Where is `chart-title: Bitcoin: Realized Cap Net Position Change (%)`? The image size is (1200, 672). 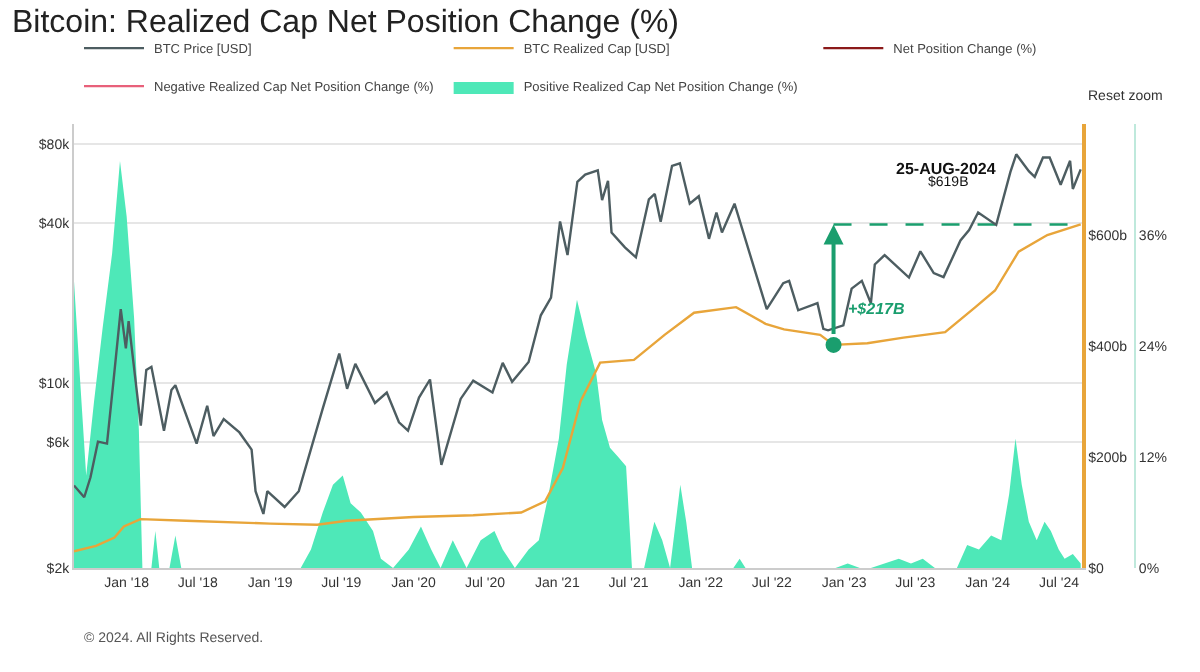
chart-title: Bitcoin: Realized Cap Net Position Change (%) is located at coordinates (345, 23).